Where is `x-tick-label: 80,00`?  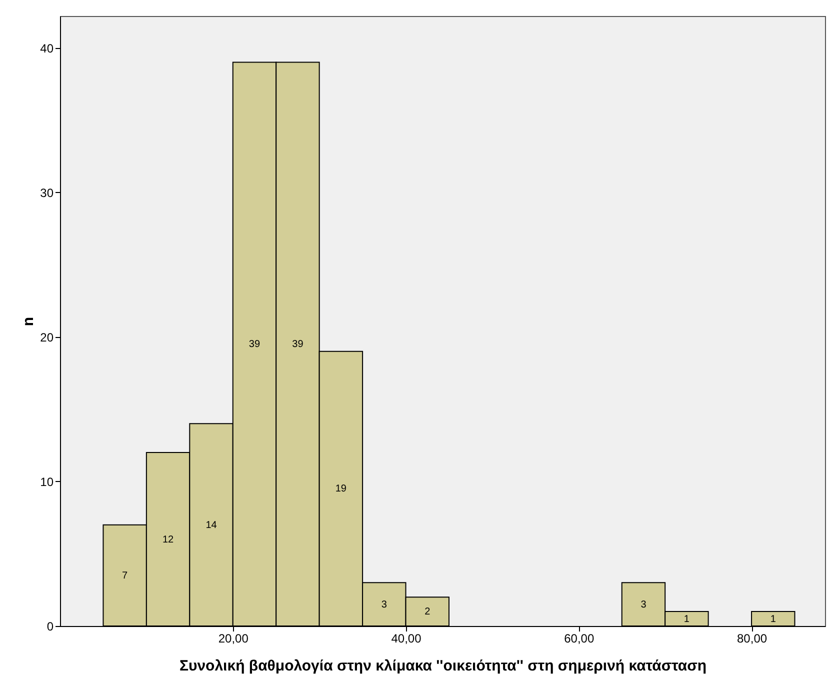
x-tick-label: 80,00 is located at coordinates (752, 639).